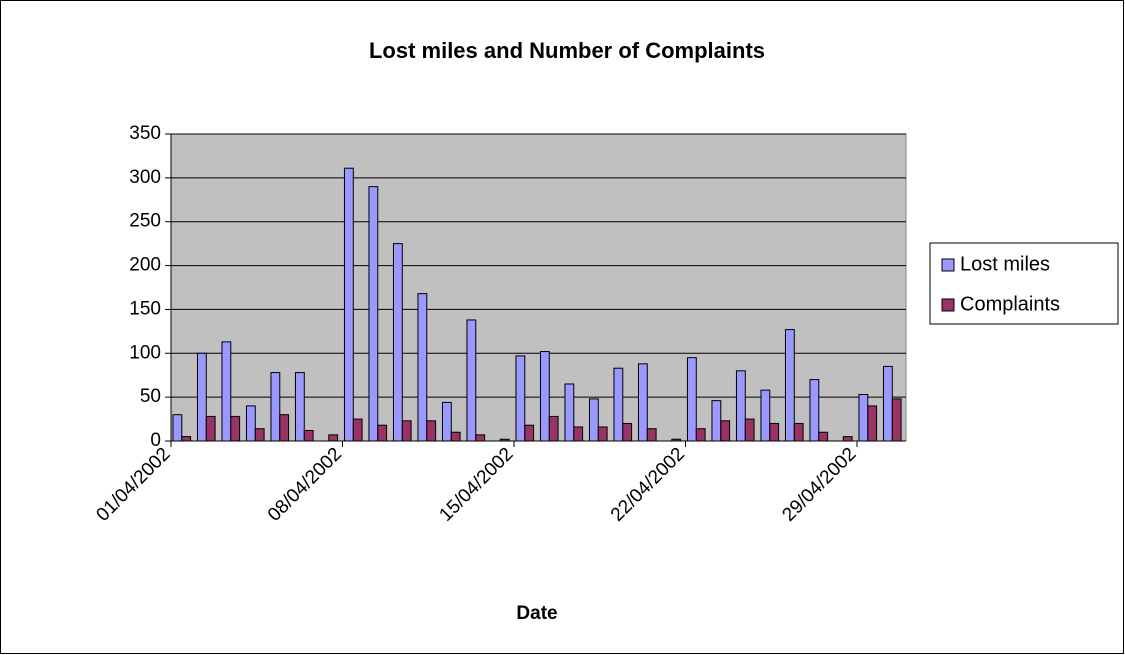 This screenshot has height=655, width=1125. Describe the element at coordinates (567, 50) in the screenshot. I see `chart-title: Lost miles and Number of Complaints` at that location.